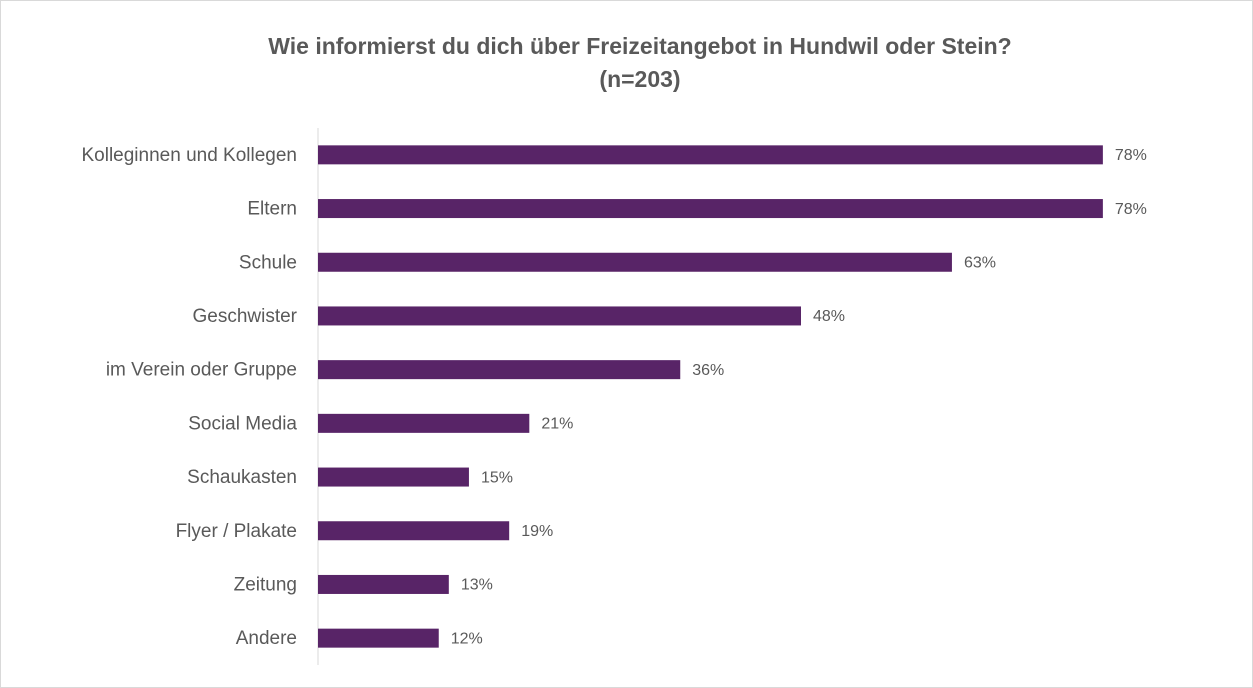  Describe the element at coordinates (189, 155) in the screenshot. I see `y-tick-label: Kolleginnen und Kollegen` at that location.